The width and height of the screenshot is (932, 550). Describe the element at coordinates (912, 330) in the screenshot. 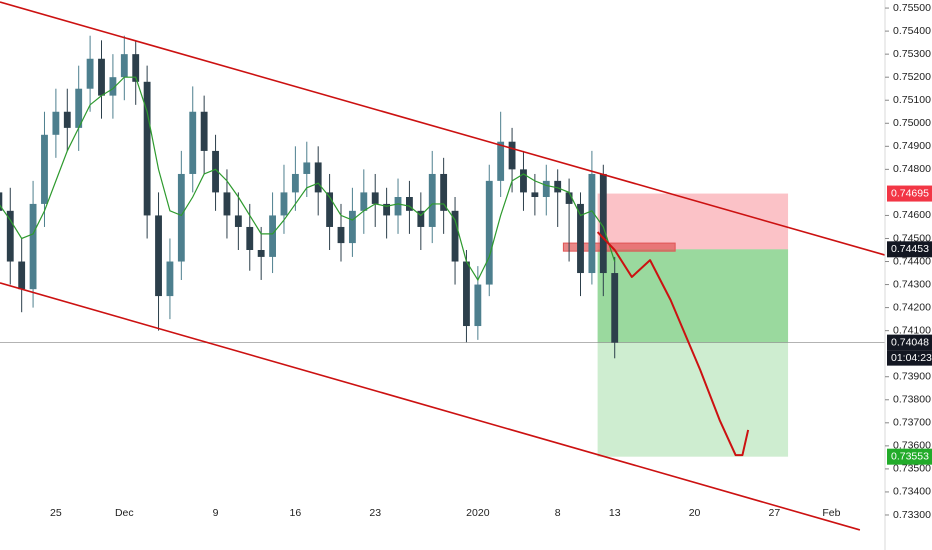

I see `y-tick-label: 0.74100` at that location.